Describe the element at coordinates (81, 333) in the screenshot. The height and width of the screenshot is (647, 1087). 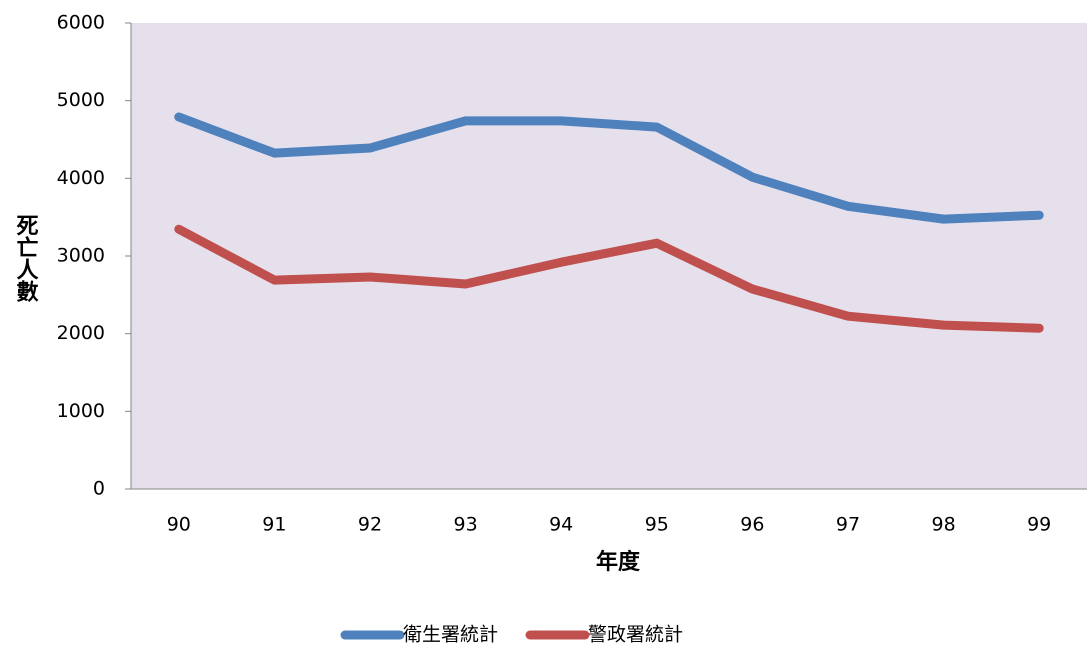
I see `y-tick-label: 2000` at that location.